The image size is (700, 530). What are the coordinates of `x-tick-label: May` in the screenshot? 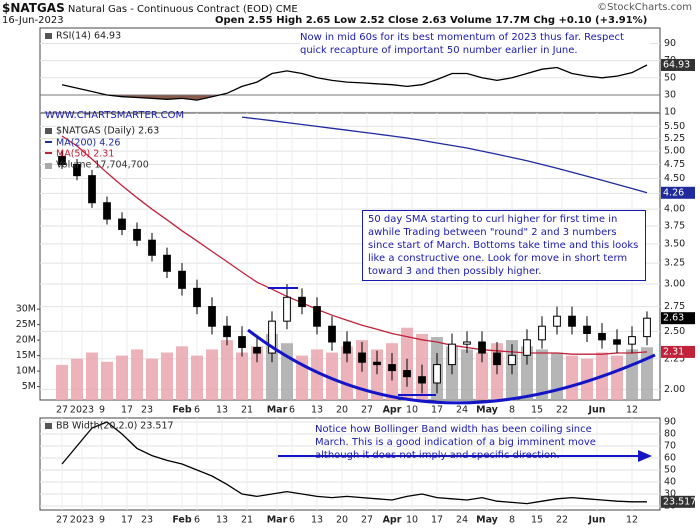 It's located at (487, 410).